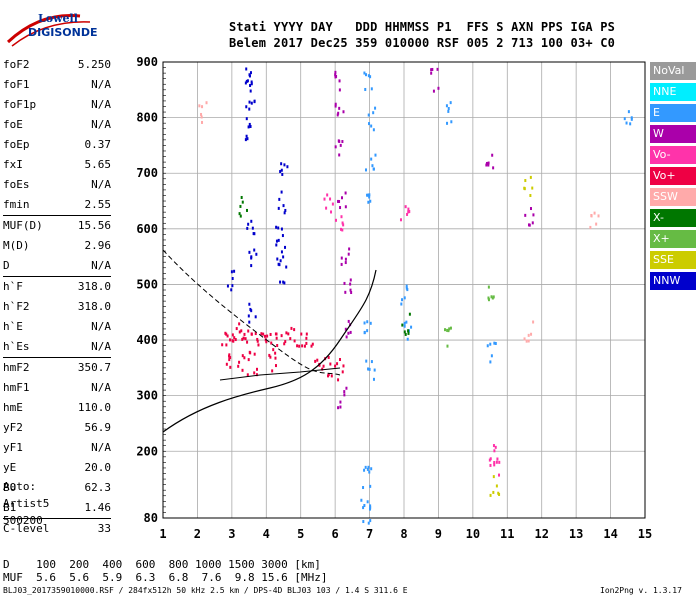 This screenshot has height=600, width=700. I want to click on legend-swatch: NoVal, so click(673, 71).